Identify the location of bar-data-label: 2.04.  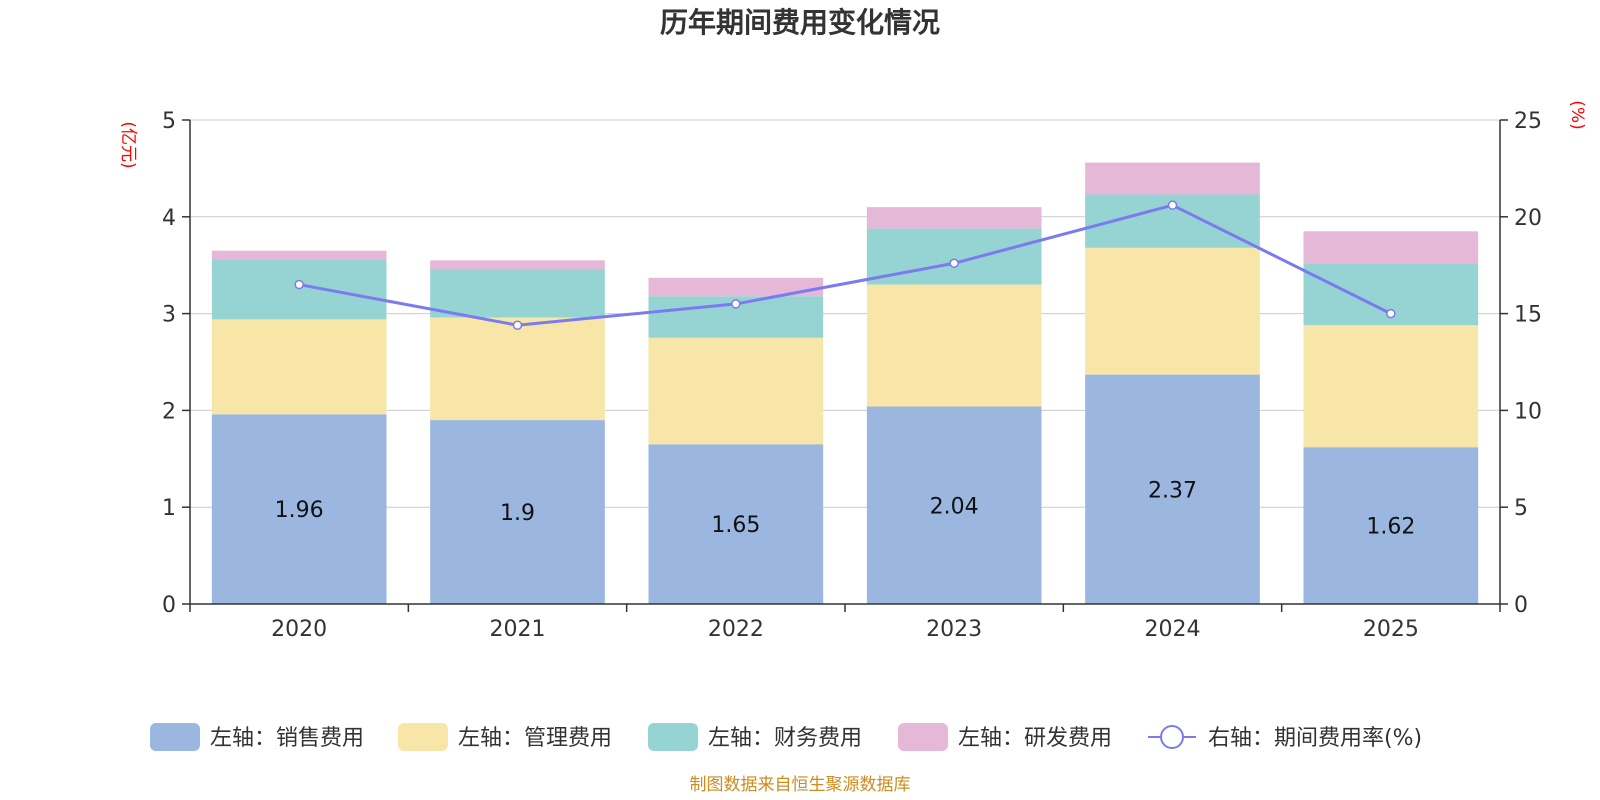
(954, 506).